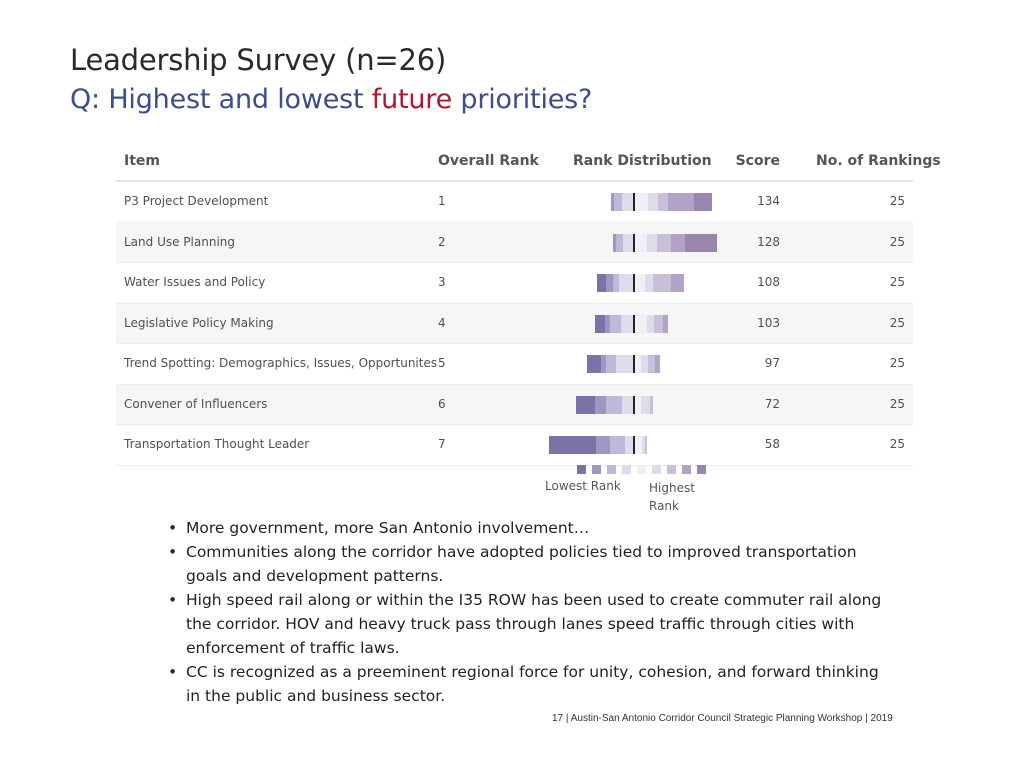 This screenshot has height=768, width=1024. I want to click on header-rank-distribution: Rank Distribution, so click(642, 161).